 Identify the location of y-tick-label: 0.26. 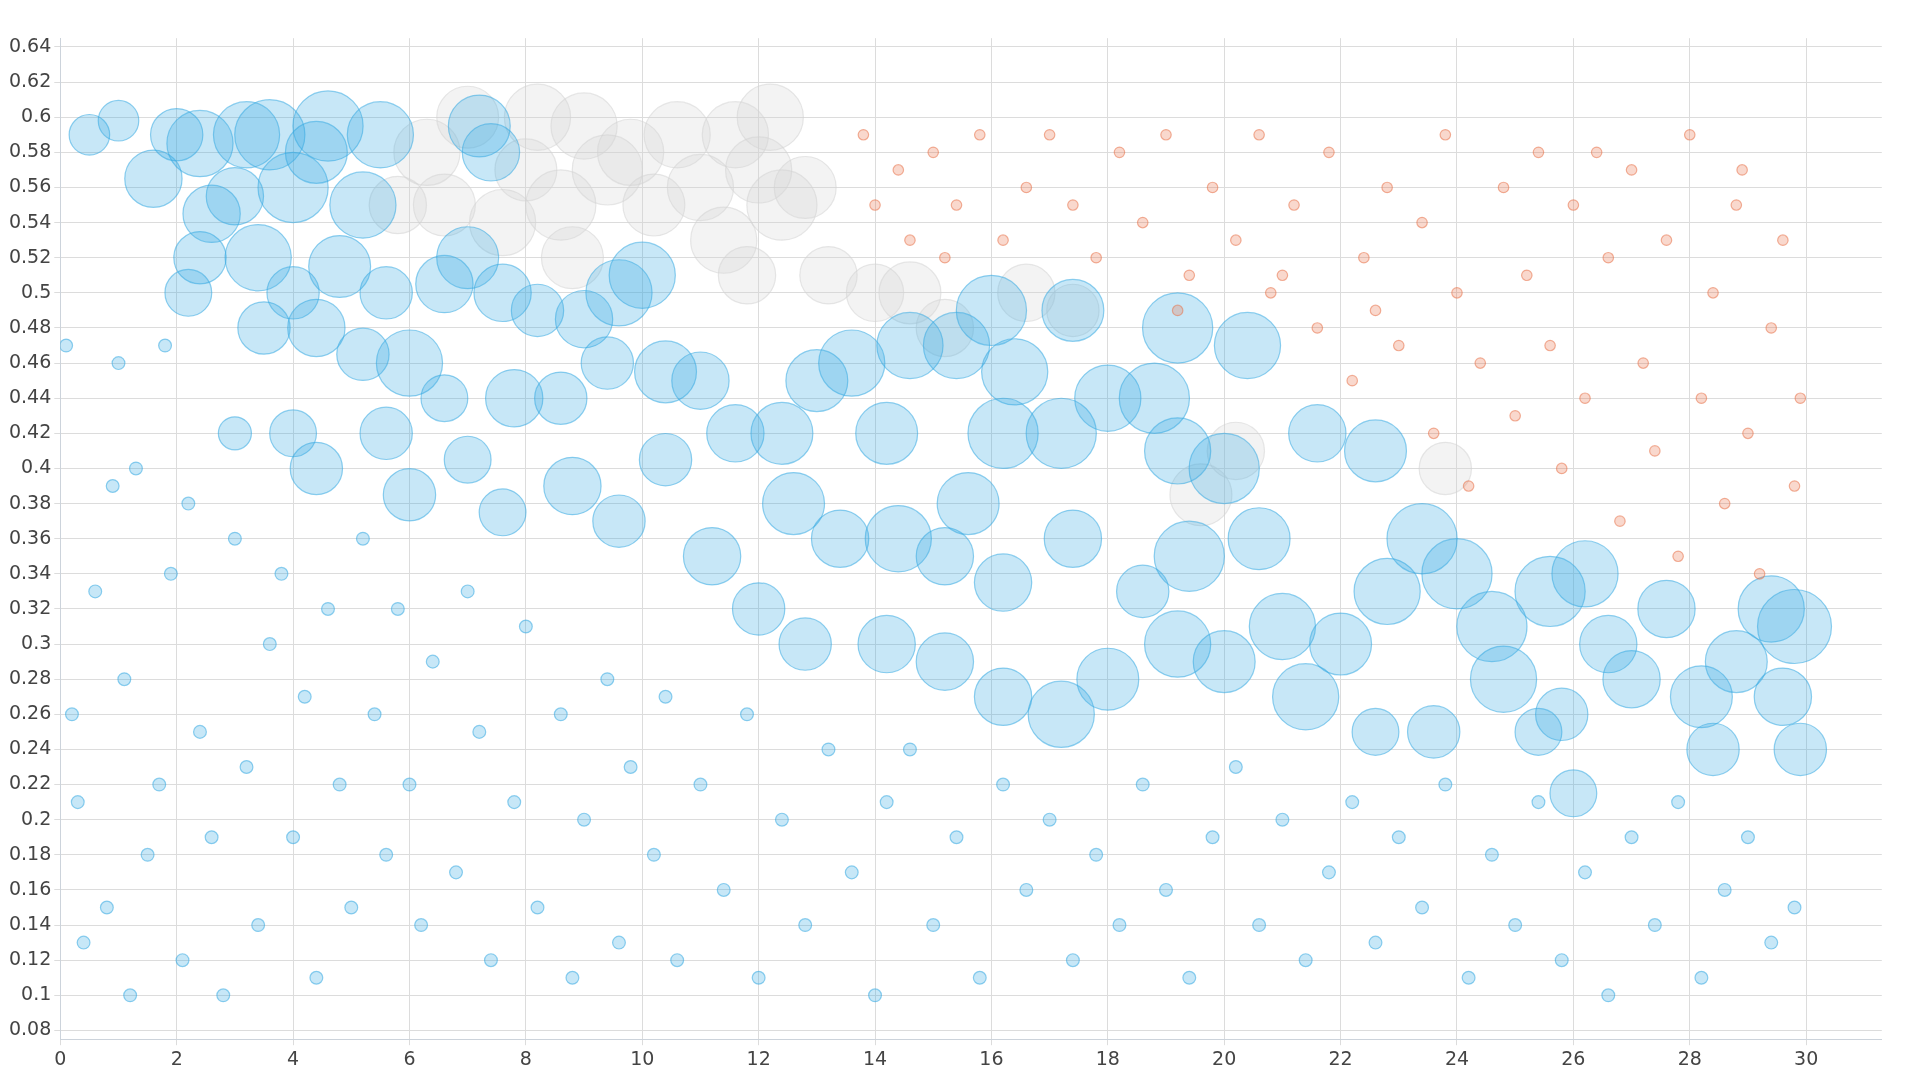
(30, 712).